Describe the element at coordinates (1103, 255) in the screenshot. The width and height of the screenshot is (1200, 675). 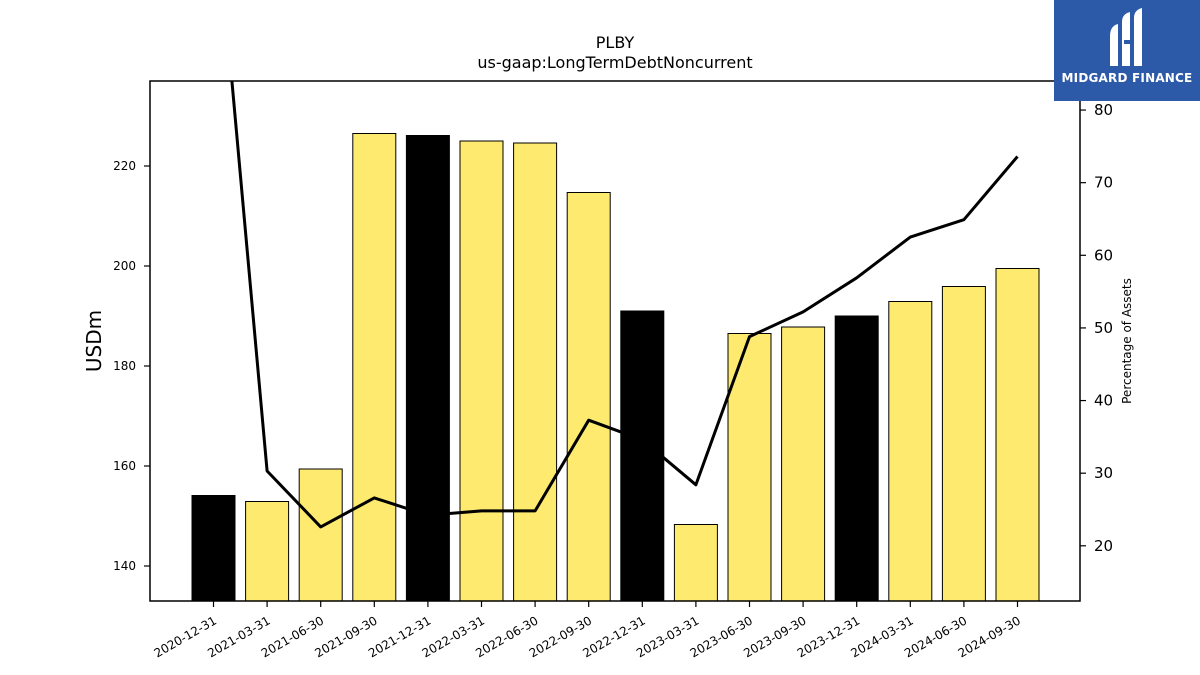
I see `y2-tick-label: 60` at that location.